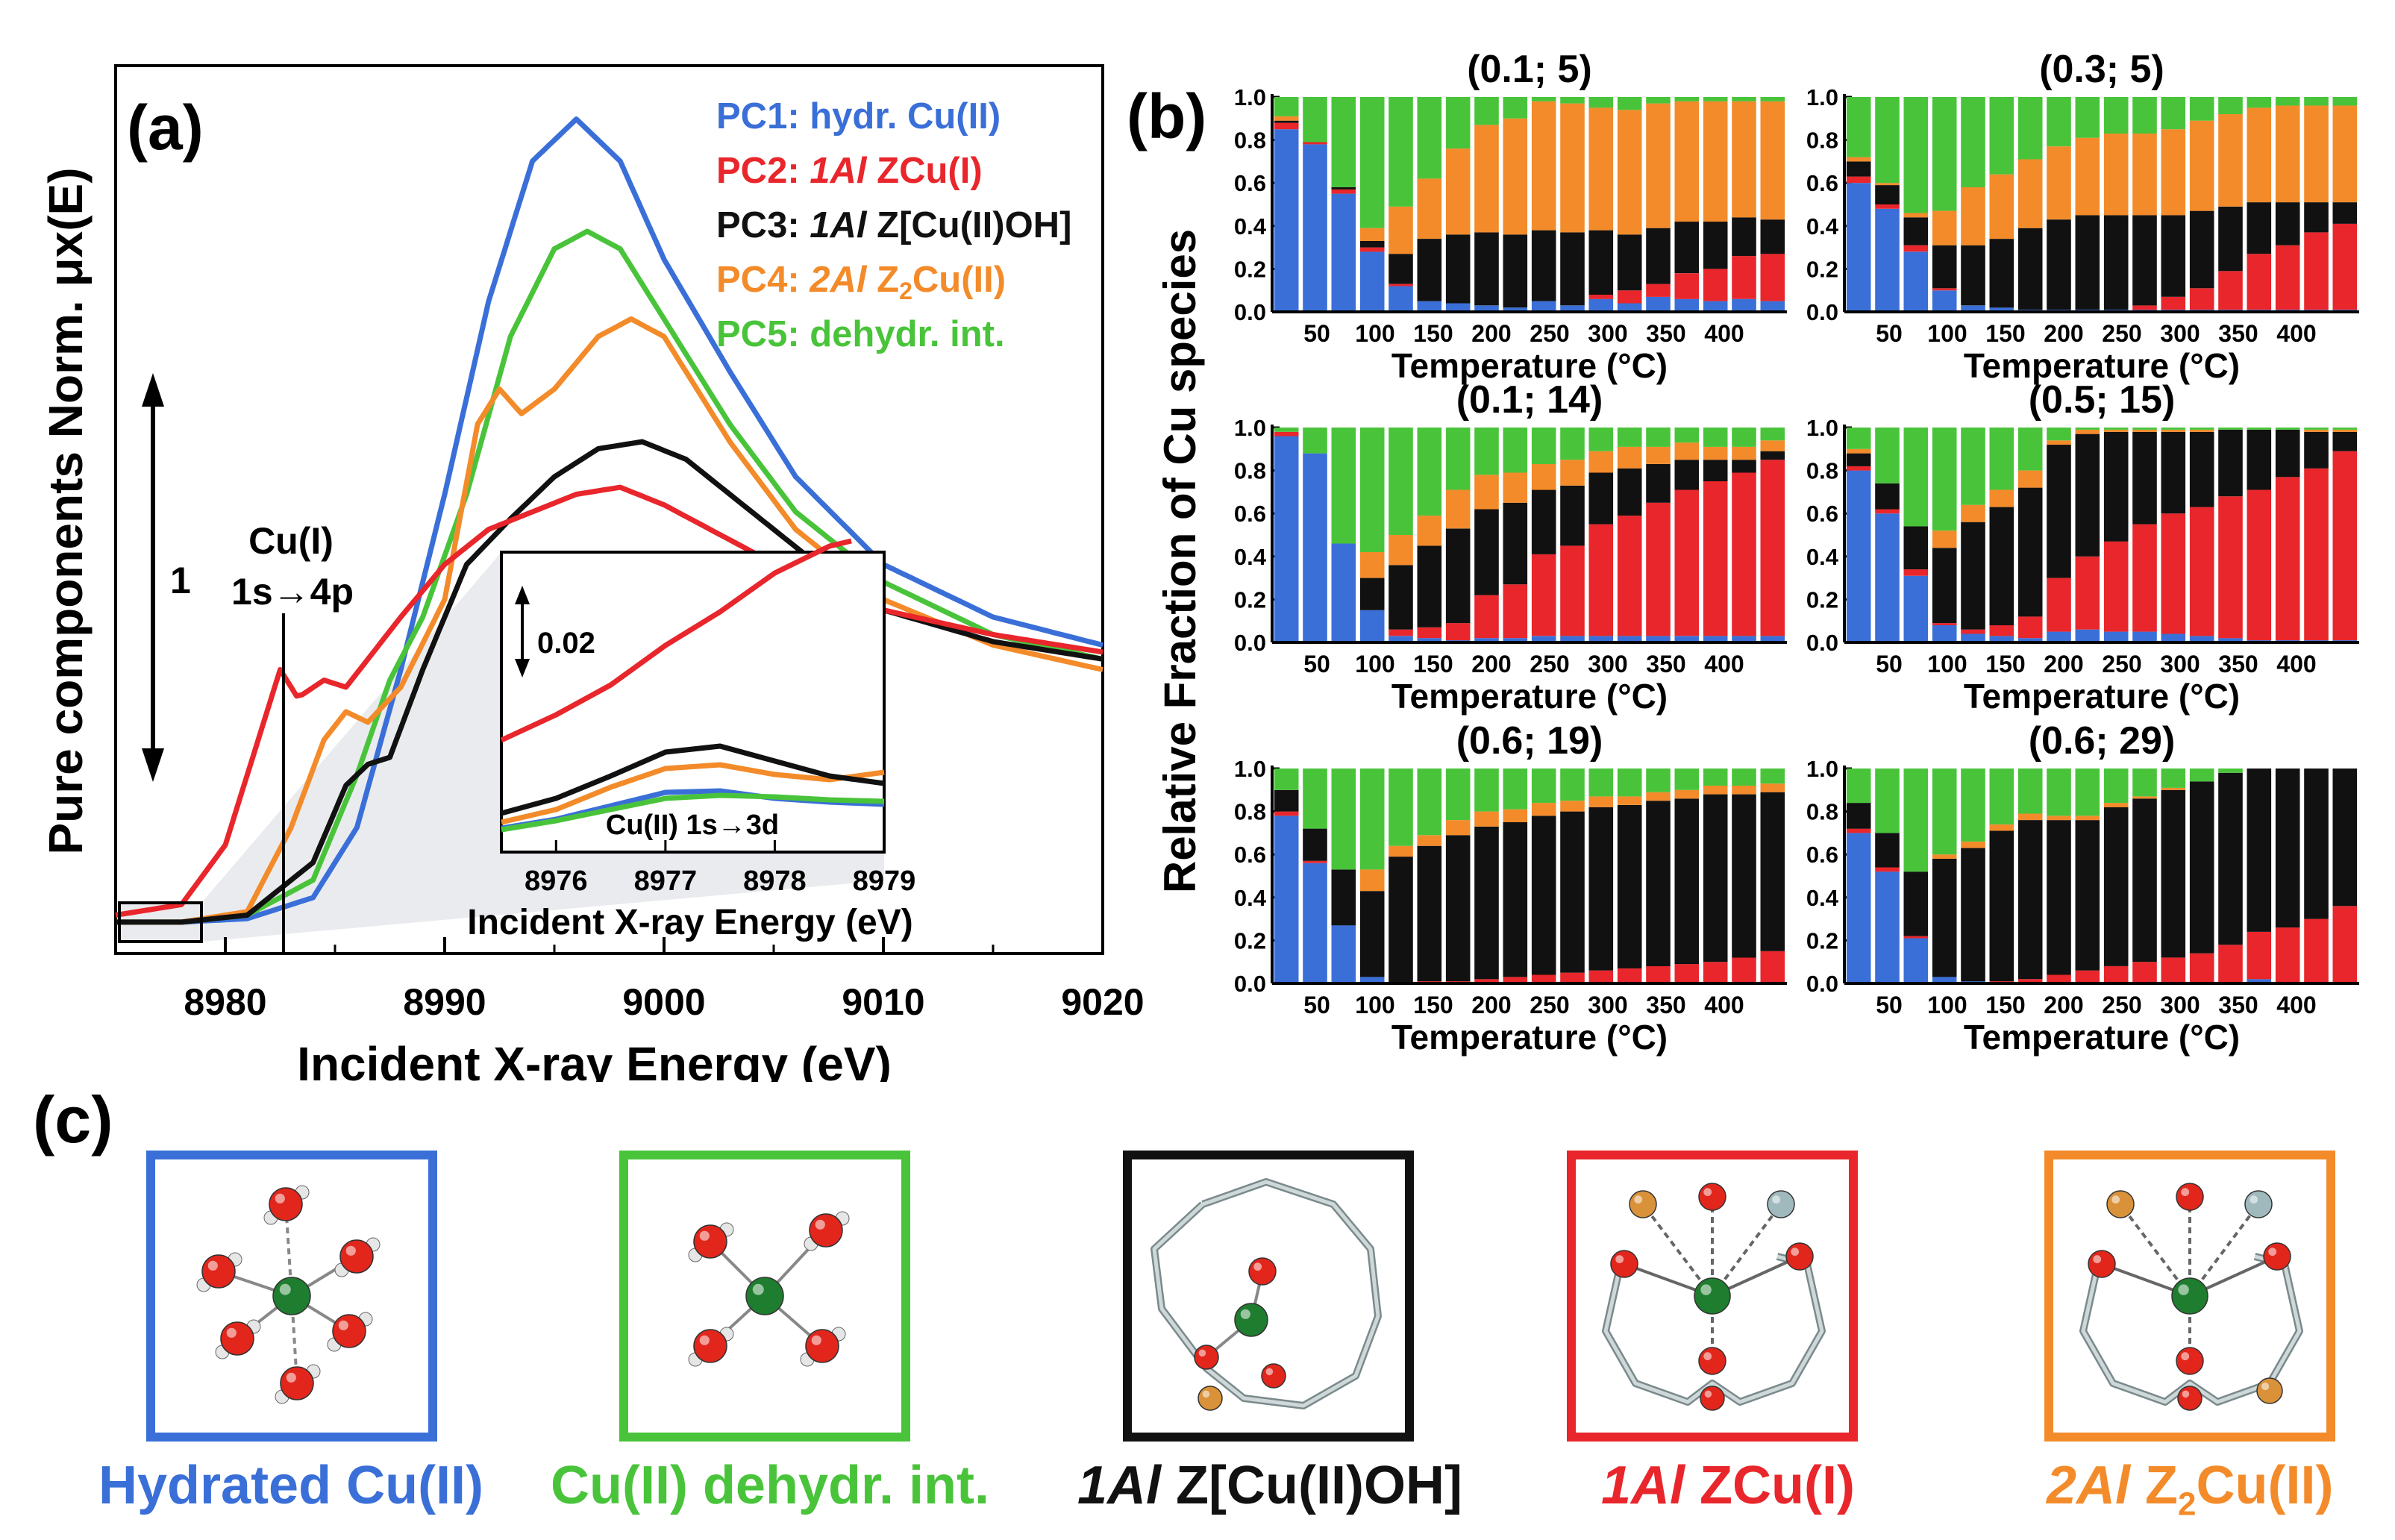 The height and width of the screenshot is (1540, 2395). What do you see at coordinates (1250, 471) in the screenshot?
I see `y-tick-label-b: 0.8` at bounding box center [1250, 471].